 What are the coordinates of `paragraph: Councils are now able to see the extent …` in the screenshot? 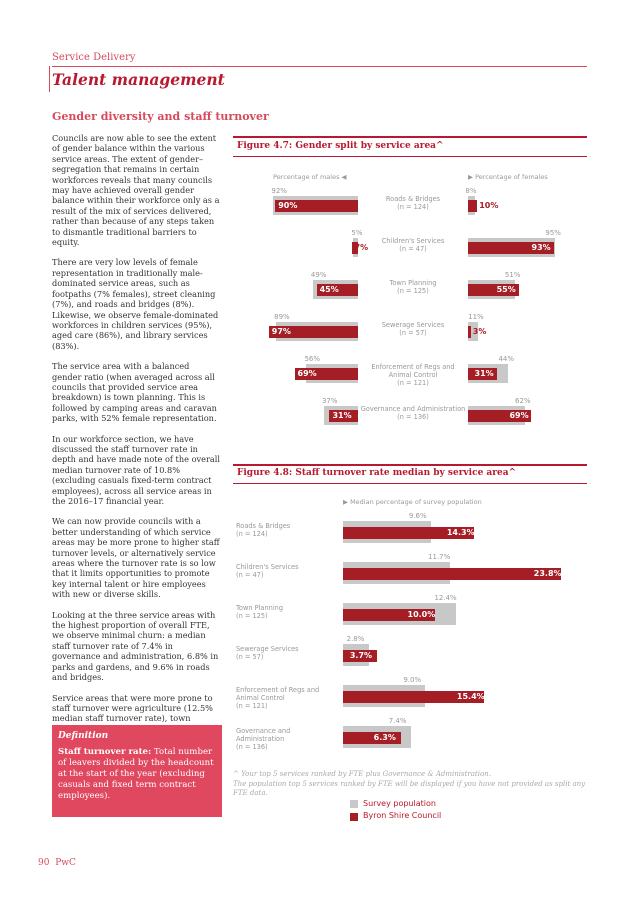 It's located at (136, 190).